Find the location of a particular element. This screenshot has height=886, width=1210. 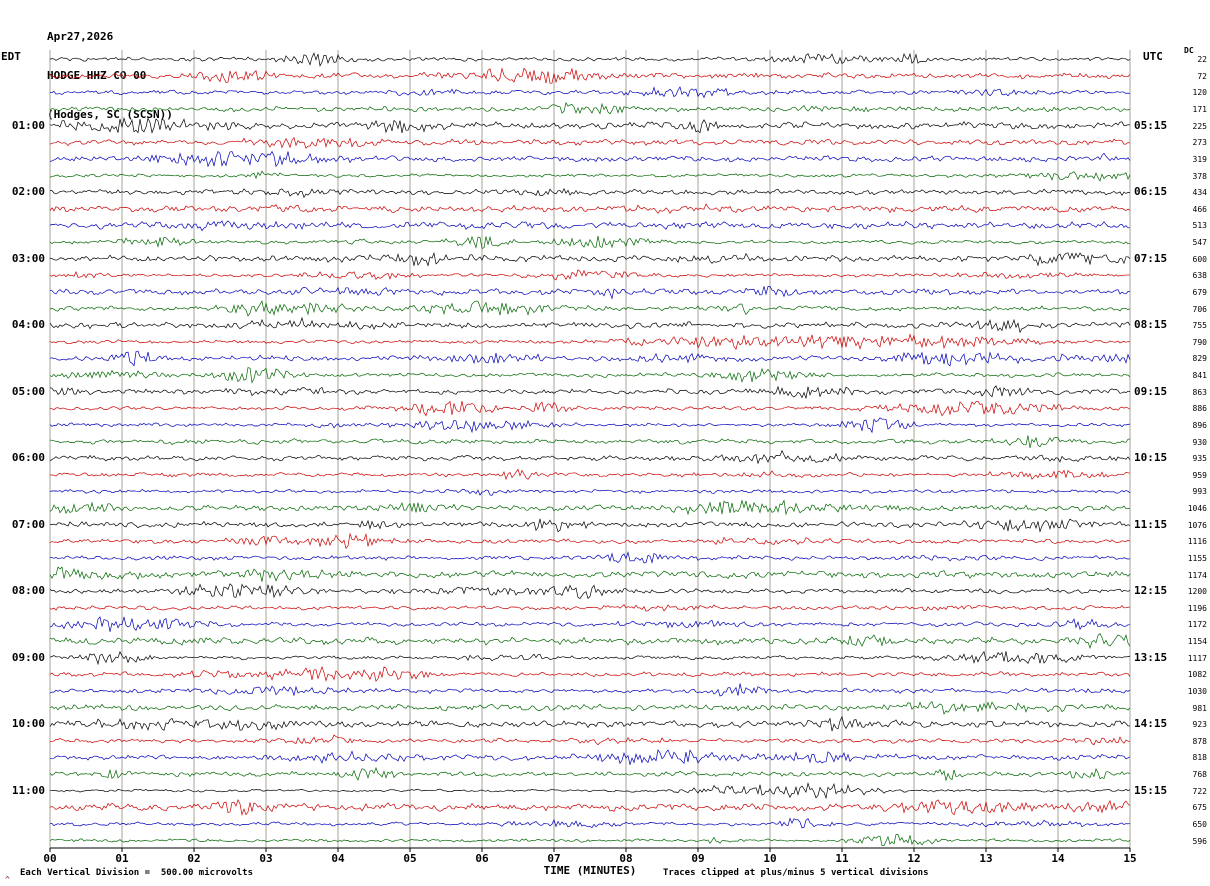

edt-hour-label: 03:00 is located at coordinates (28, 258).